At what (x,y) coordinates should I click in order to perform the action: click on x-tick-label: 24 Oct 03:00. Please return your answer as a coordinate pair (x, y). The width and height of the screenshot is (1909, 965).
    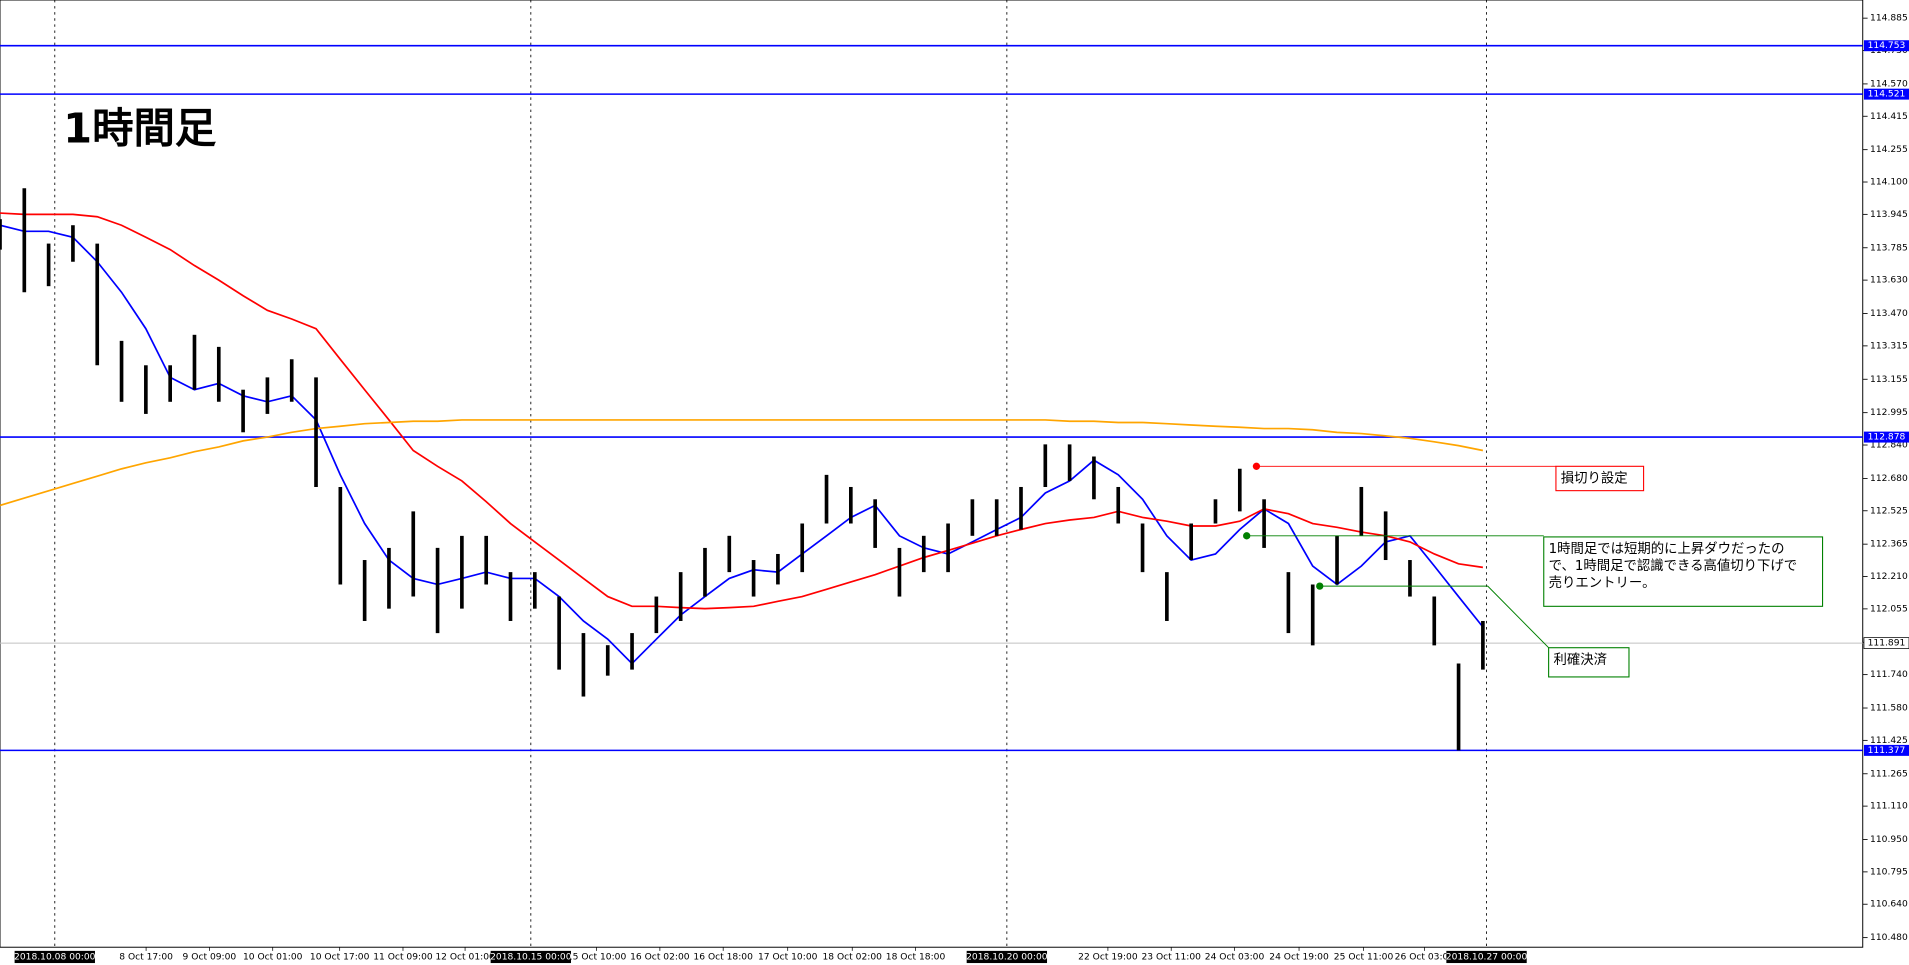
    Looking at the image, I should click on (1235, 957).